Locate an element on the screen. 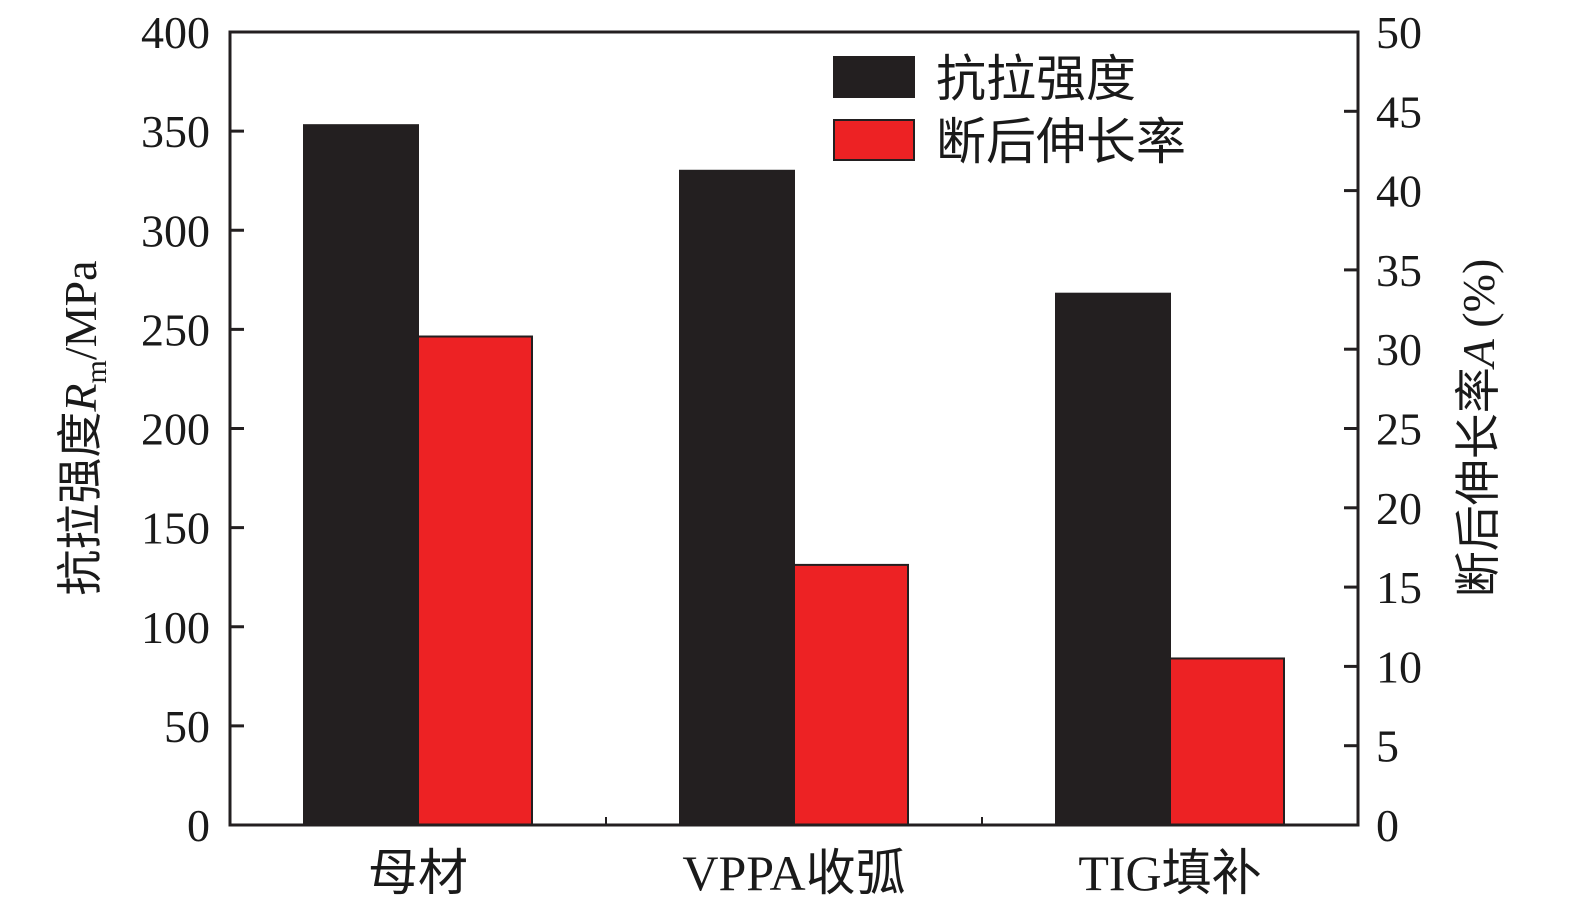 This screenshot has width=1575, height=913. x-axis: 母材 VPPA收弧 TIG填补 is located at coordinates (815, 859).